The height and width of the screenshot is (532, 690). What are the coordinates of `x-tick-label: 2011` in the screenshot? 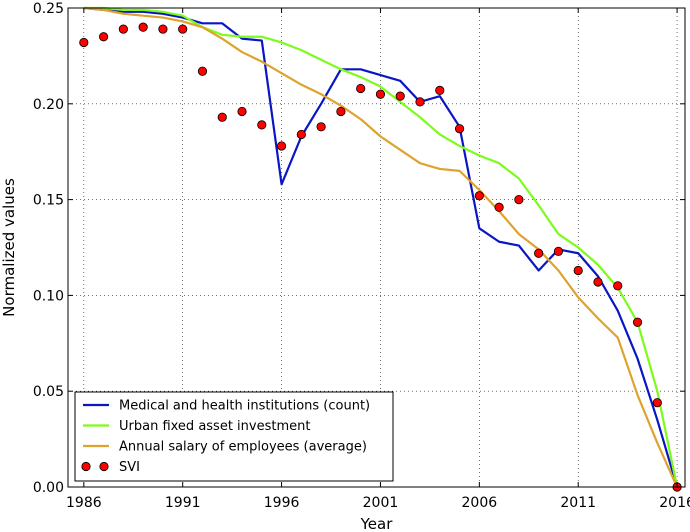 It's located at (578, 503).